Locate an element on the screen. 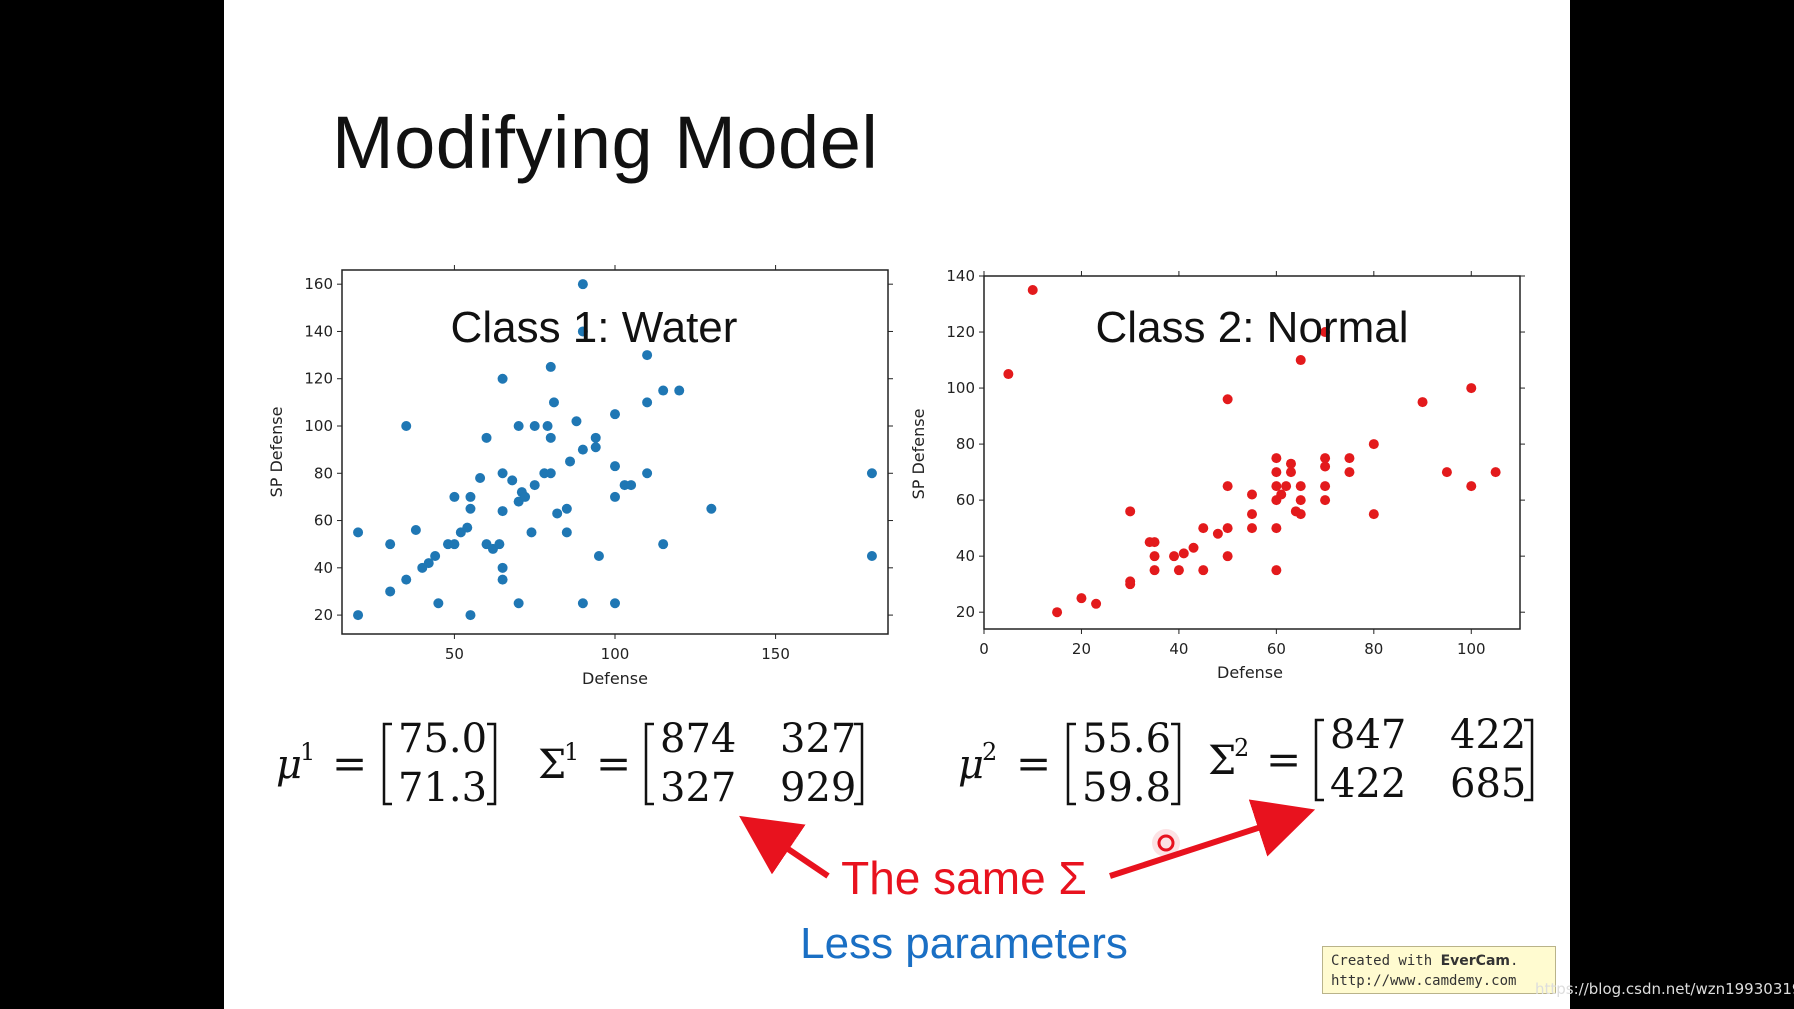 This screenshot has width=1794, height=1009. y-tick-label: 80 is located at coordinates (965, 444).